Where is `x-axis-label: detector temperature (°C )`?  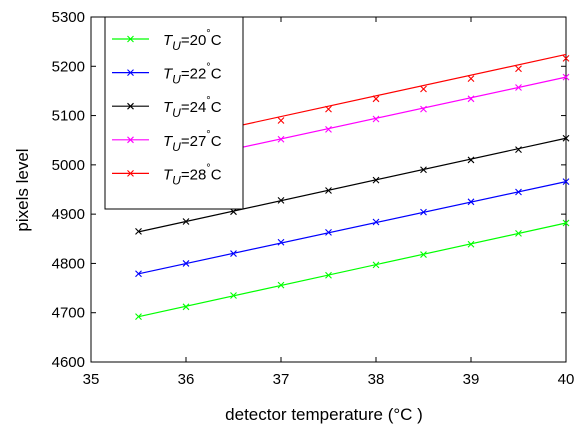 x-axis-label: detector temperature (°C ) is located at coordinates (324, 414).